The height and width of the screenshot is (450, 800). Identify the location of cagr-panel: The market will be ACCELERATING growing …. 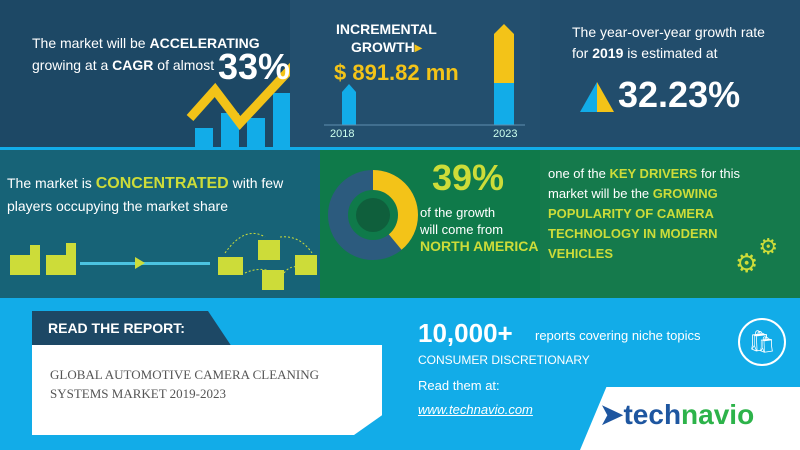
(162, 74).